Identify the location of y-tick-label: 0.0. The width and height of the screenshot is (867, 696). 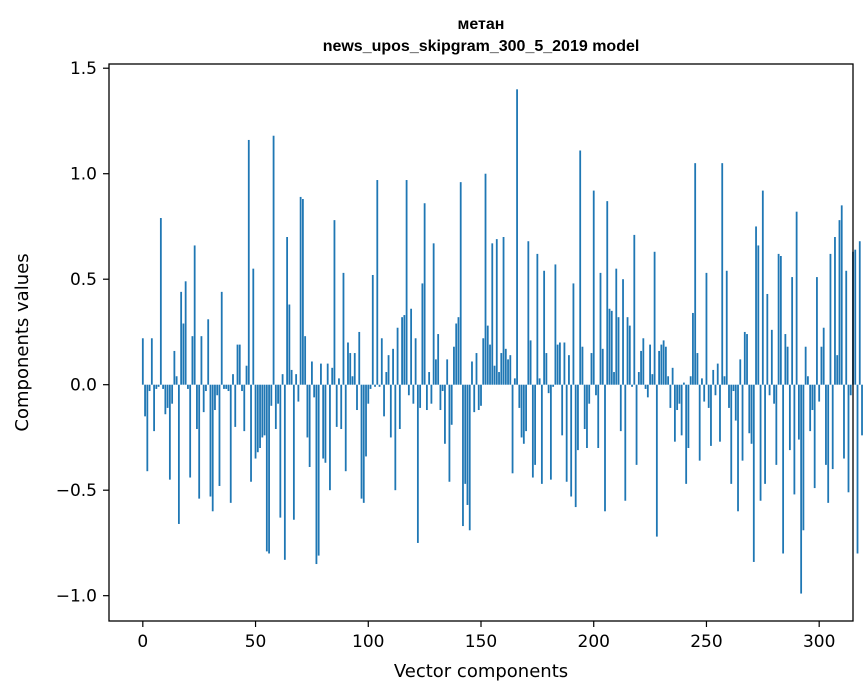
(83, 386).